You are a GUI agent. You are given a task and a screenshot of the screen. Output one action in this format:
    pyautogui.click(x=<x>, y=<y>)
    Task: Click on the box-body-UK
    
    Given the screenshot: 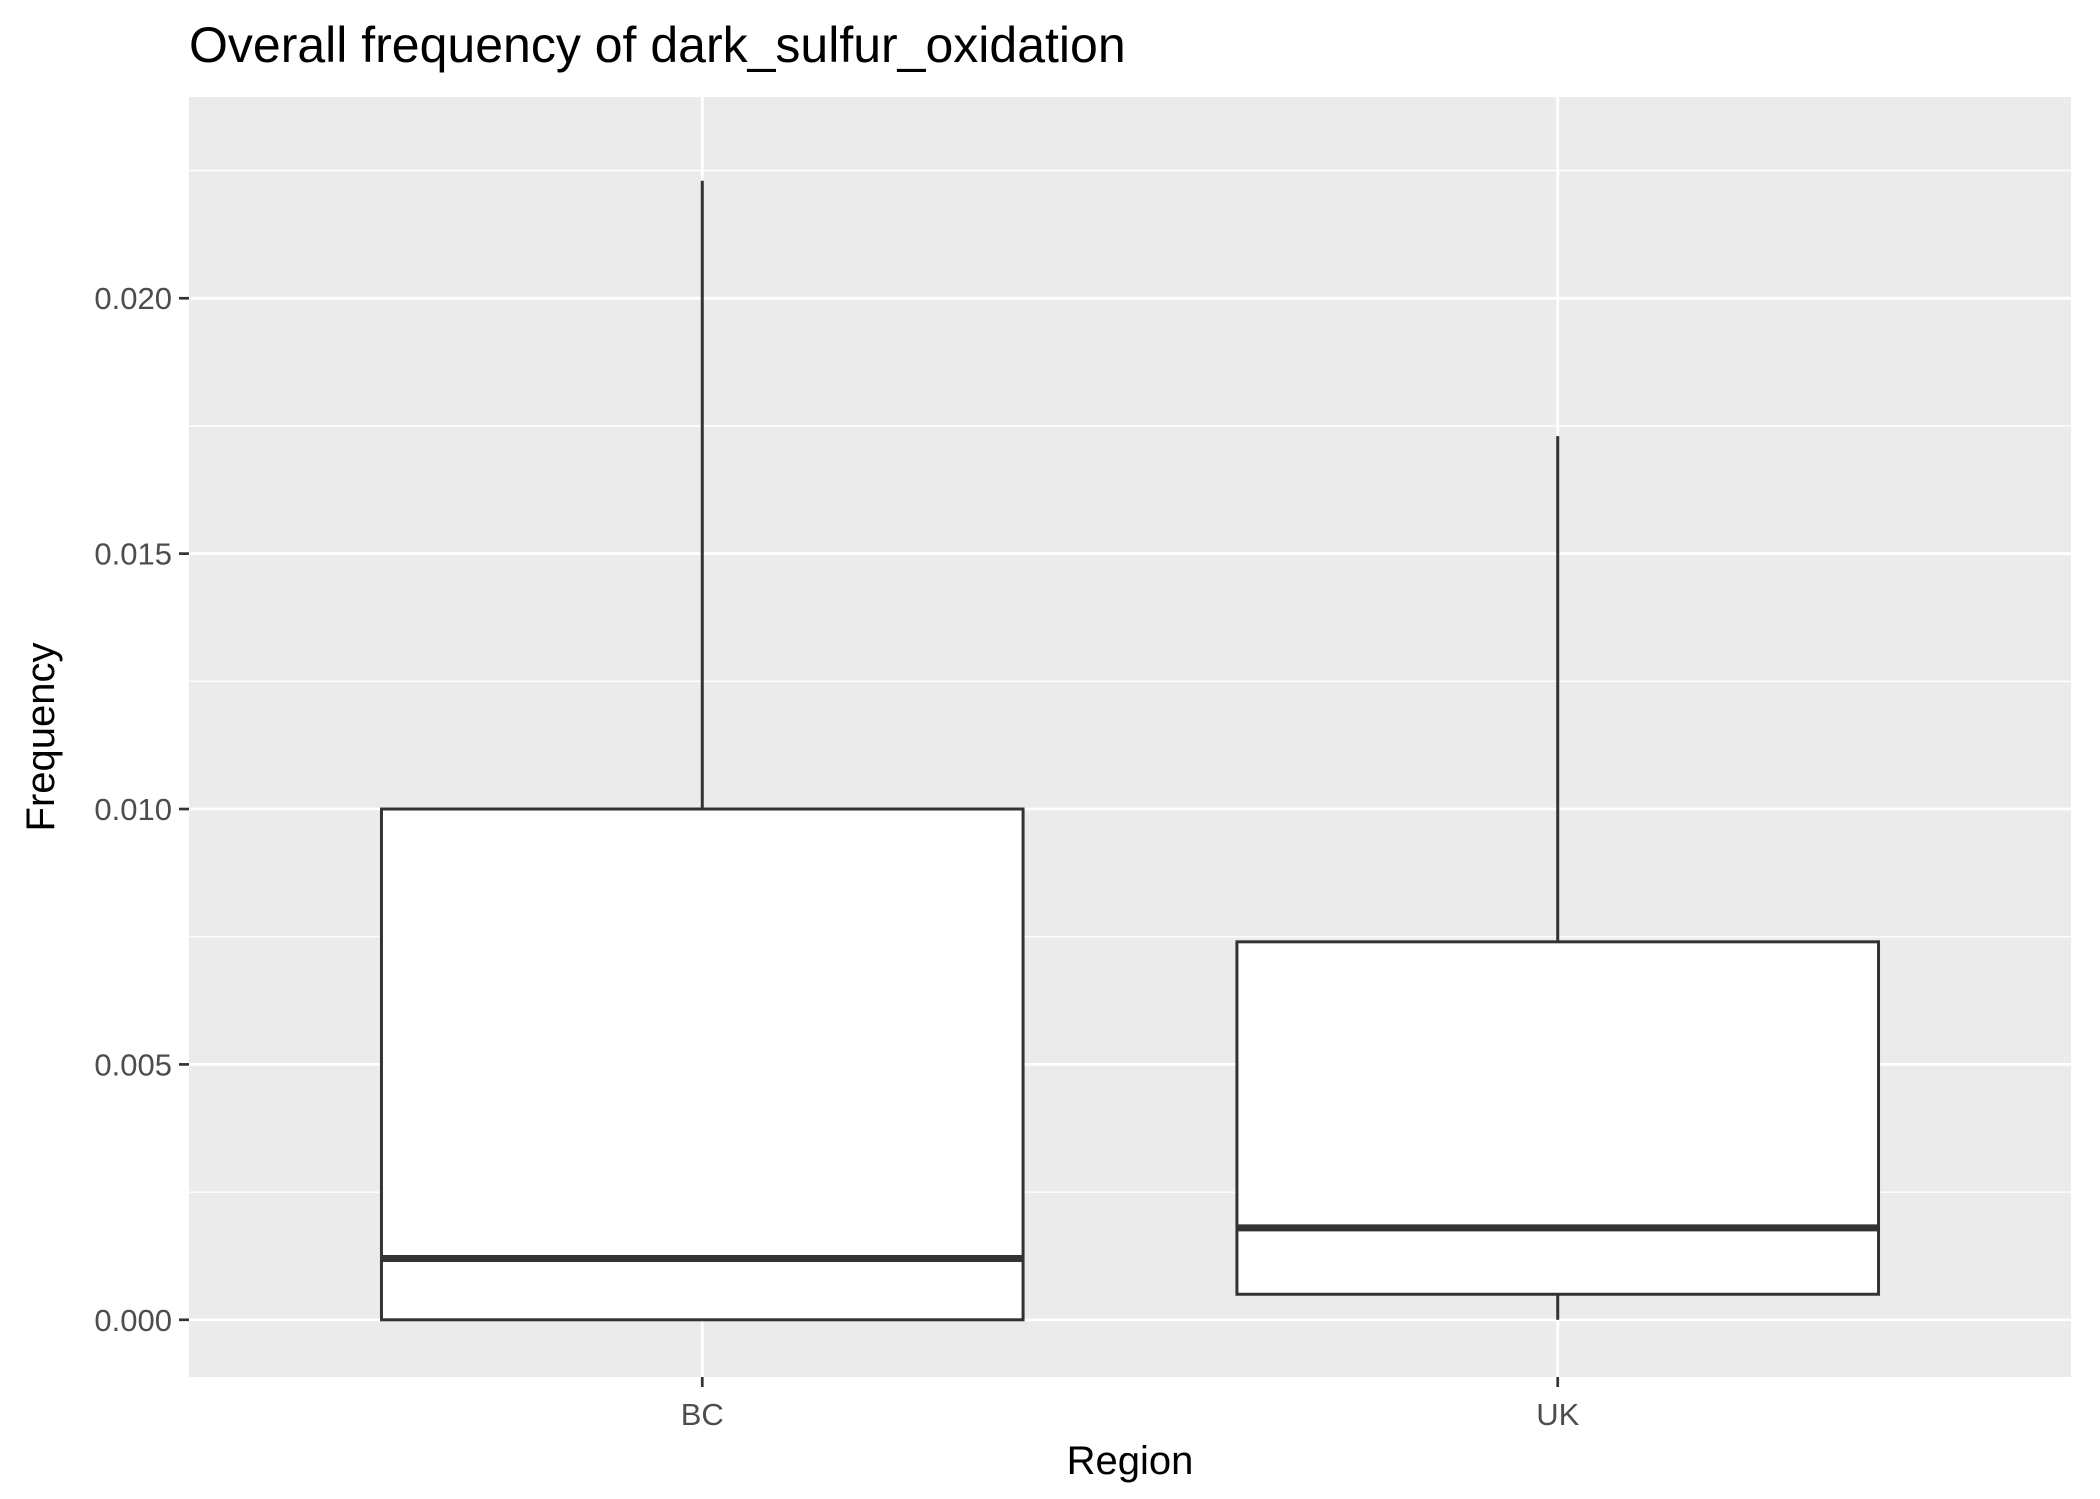 What is the action you would take?
    pyautogui.click(x=1558, y=1118)
    